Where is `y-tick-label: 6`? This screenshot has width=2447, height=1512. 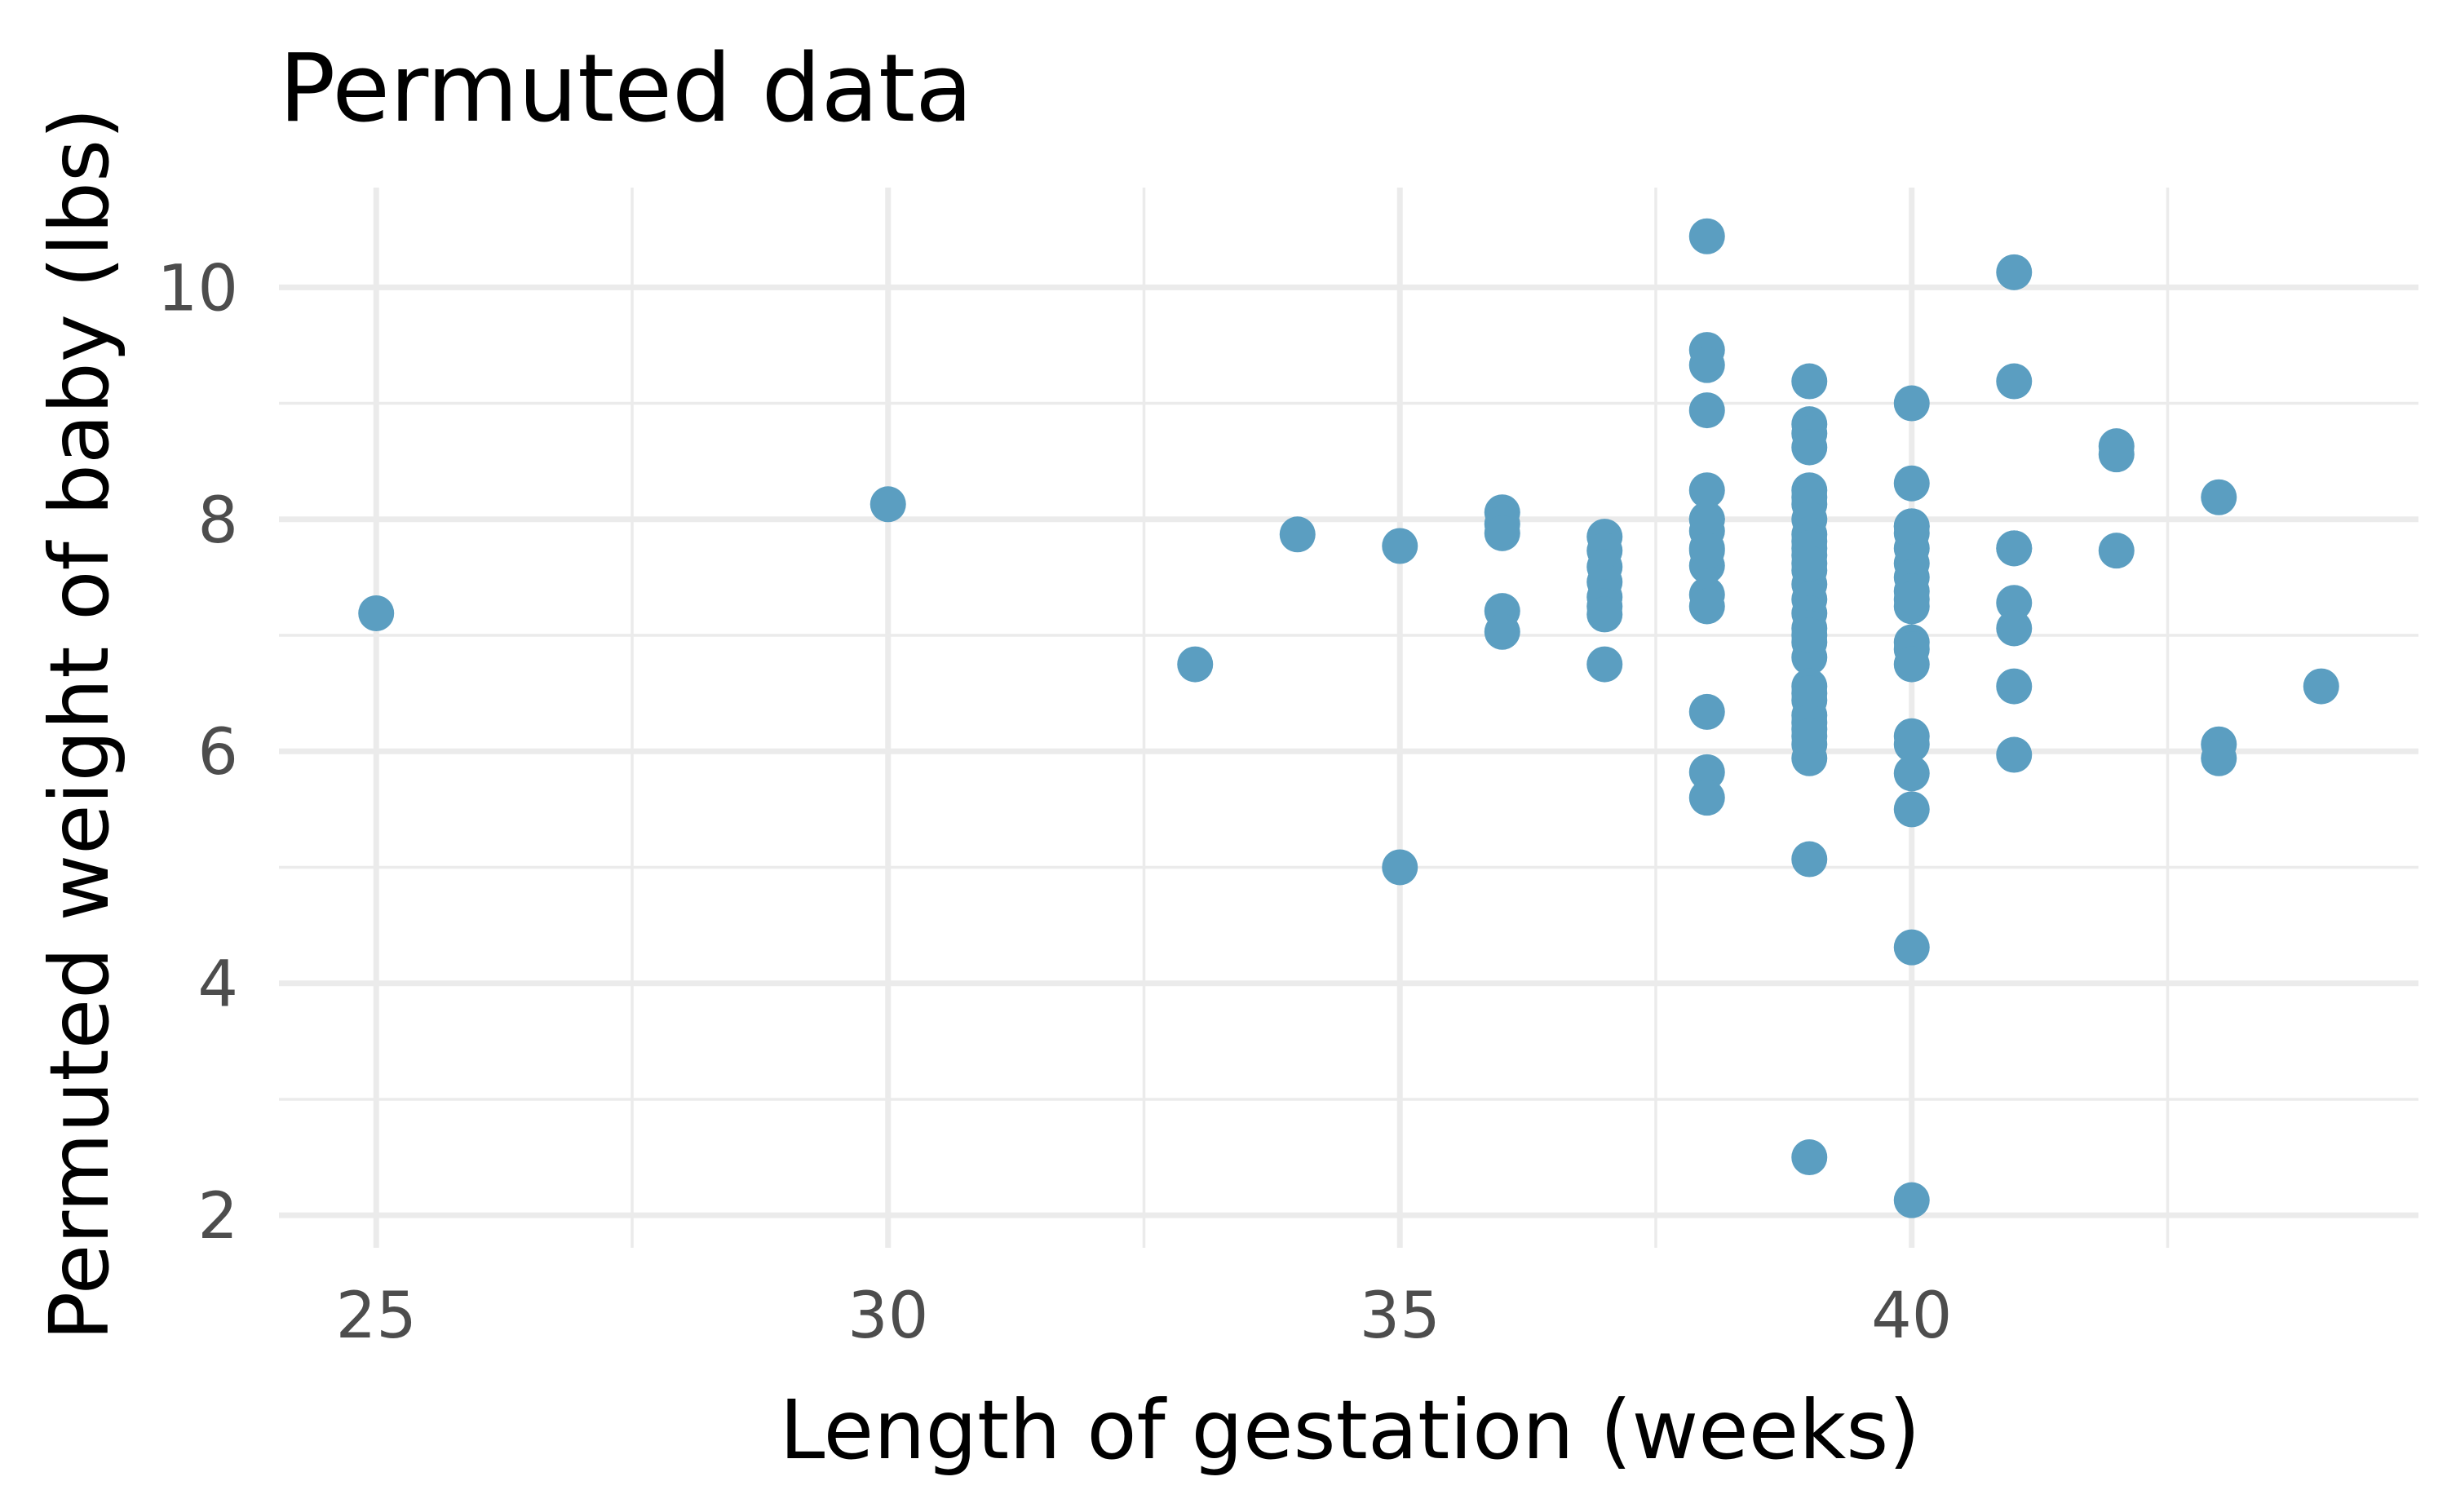
y-tick-label: 6 is located at coordinates (217, 752).